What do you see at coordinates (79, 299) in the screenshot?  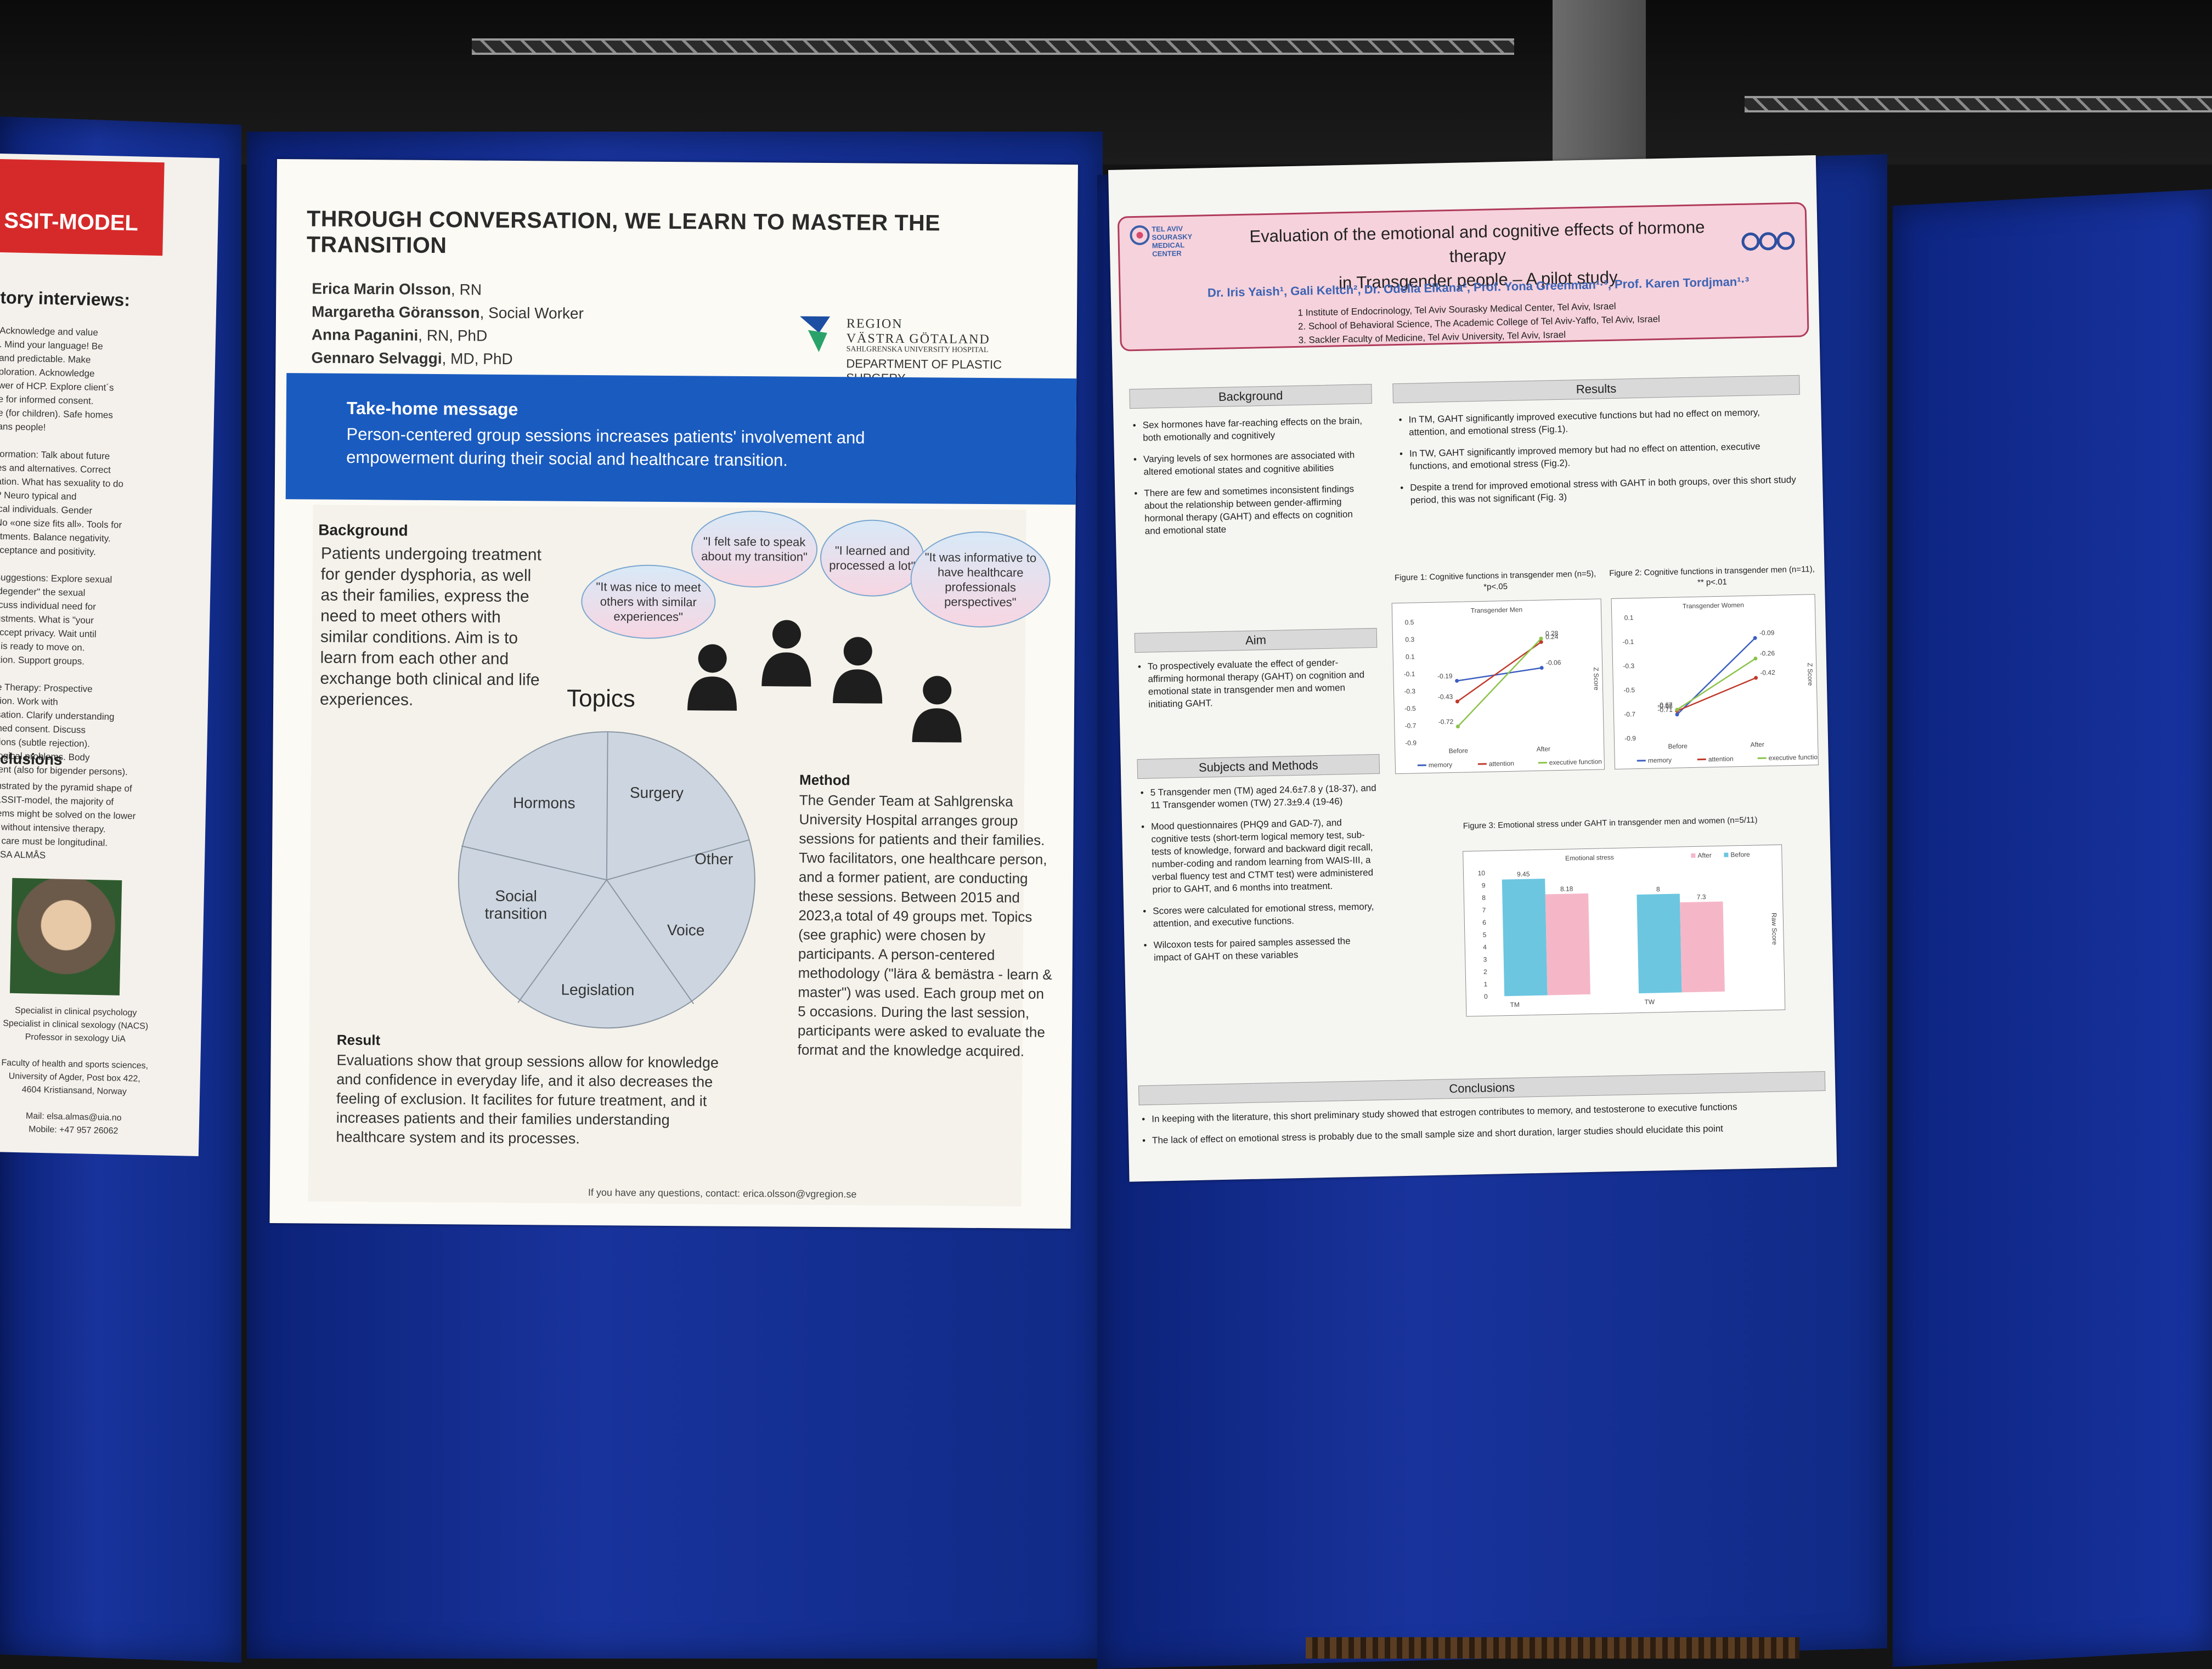 I see `section-title: tory interviews:` at bounding box center [79, 299].